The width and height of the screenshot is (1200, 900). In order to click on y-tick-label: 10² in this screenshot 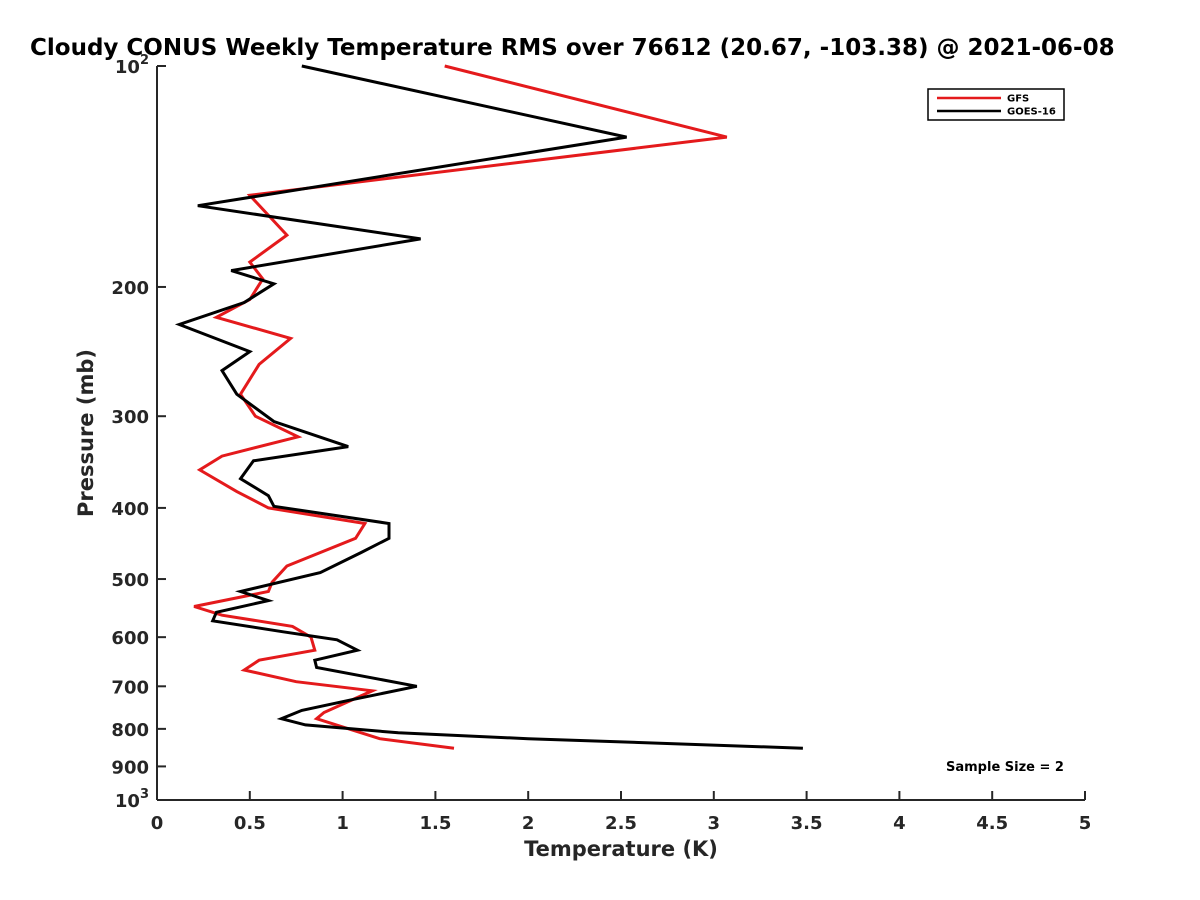, I will do `click(132, 65)`.